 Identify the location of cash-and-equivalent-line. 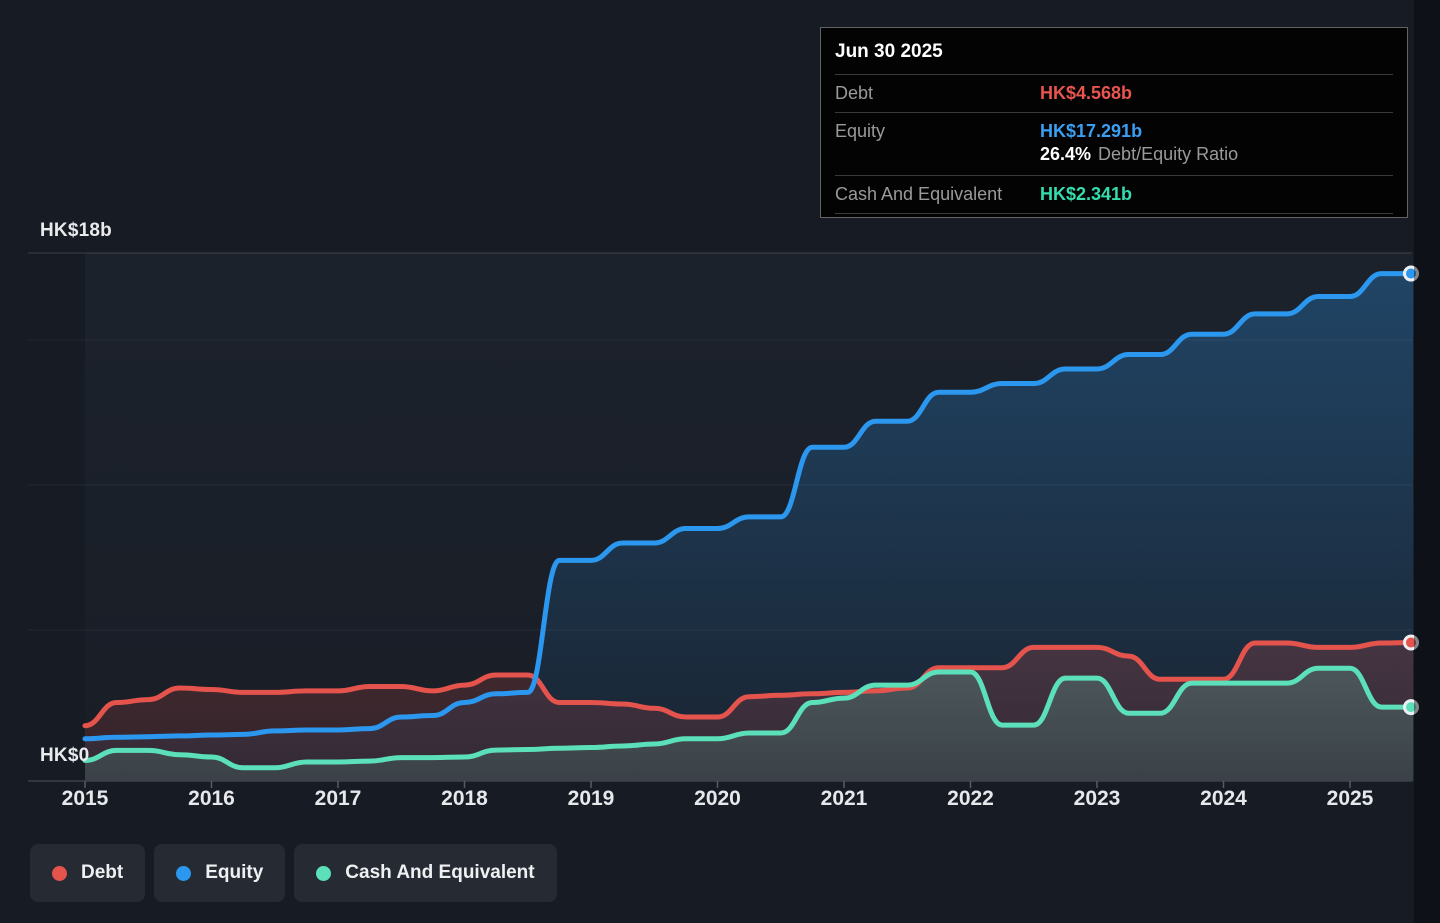
(749, 718).